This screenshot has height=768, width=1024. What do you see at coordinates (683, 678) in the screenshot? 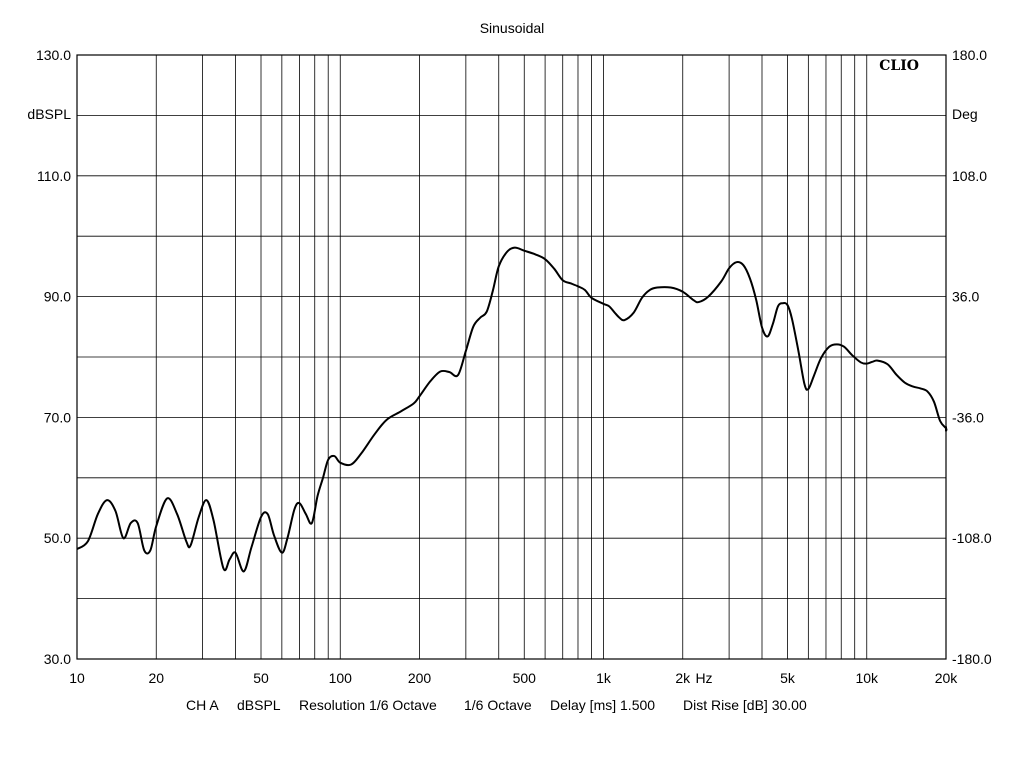
I see `x-tick-label: 2k` at bounding box center [683, 678].